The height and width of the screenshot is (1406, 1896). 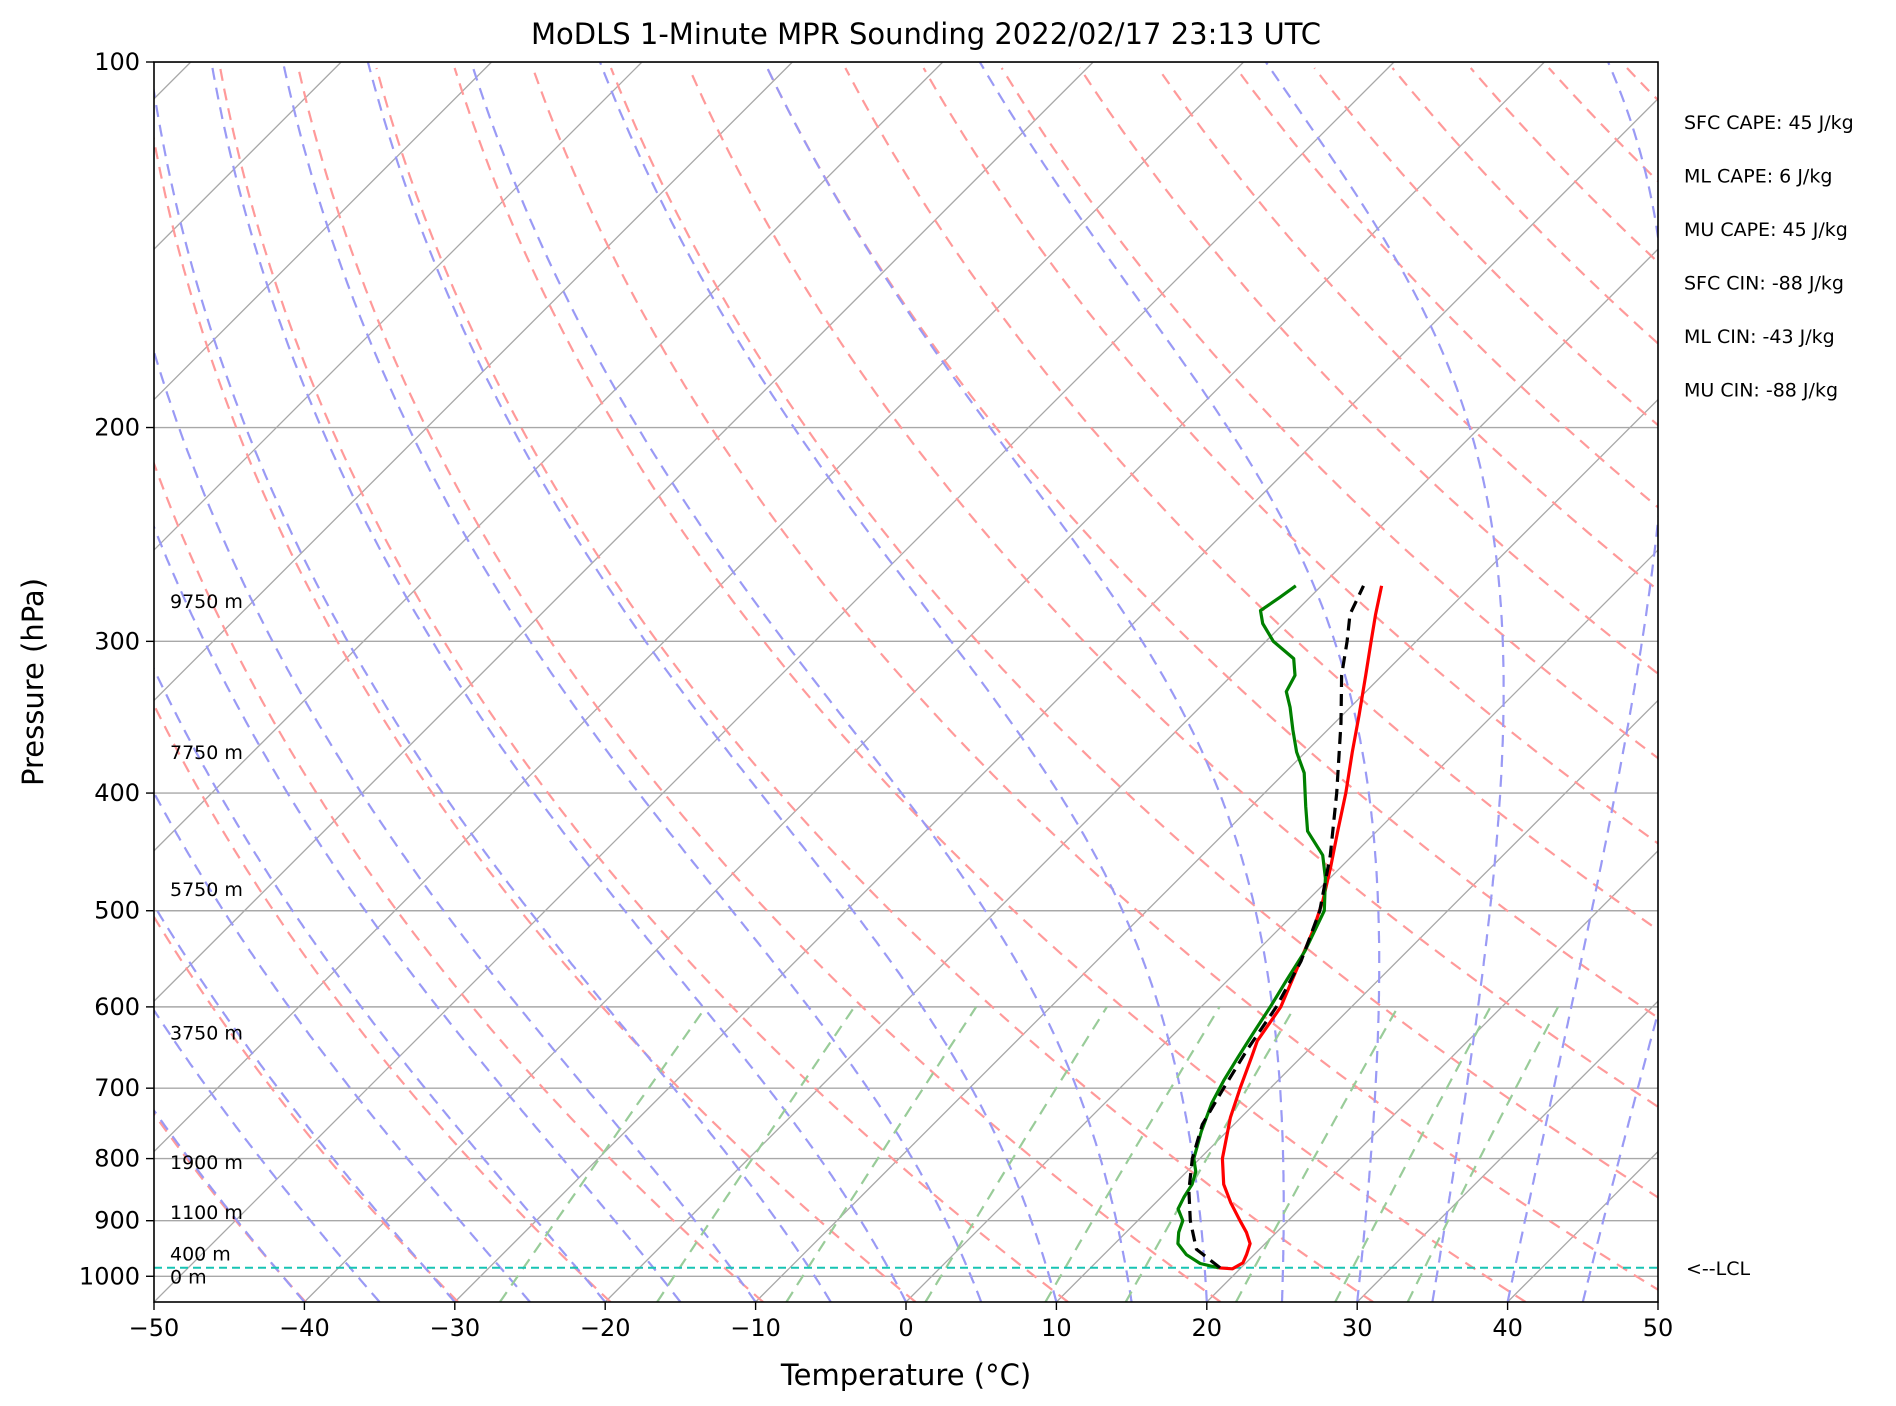 What do you see at coordinates (905, 1328) in the screenshot?
I see `x-tick-label: 0` at bounding box center [905, 1328].